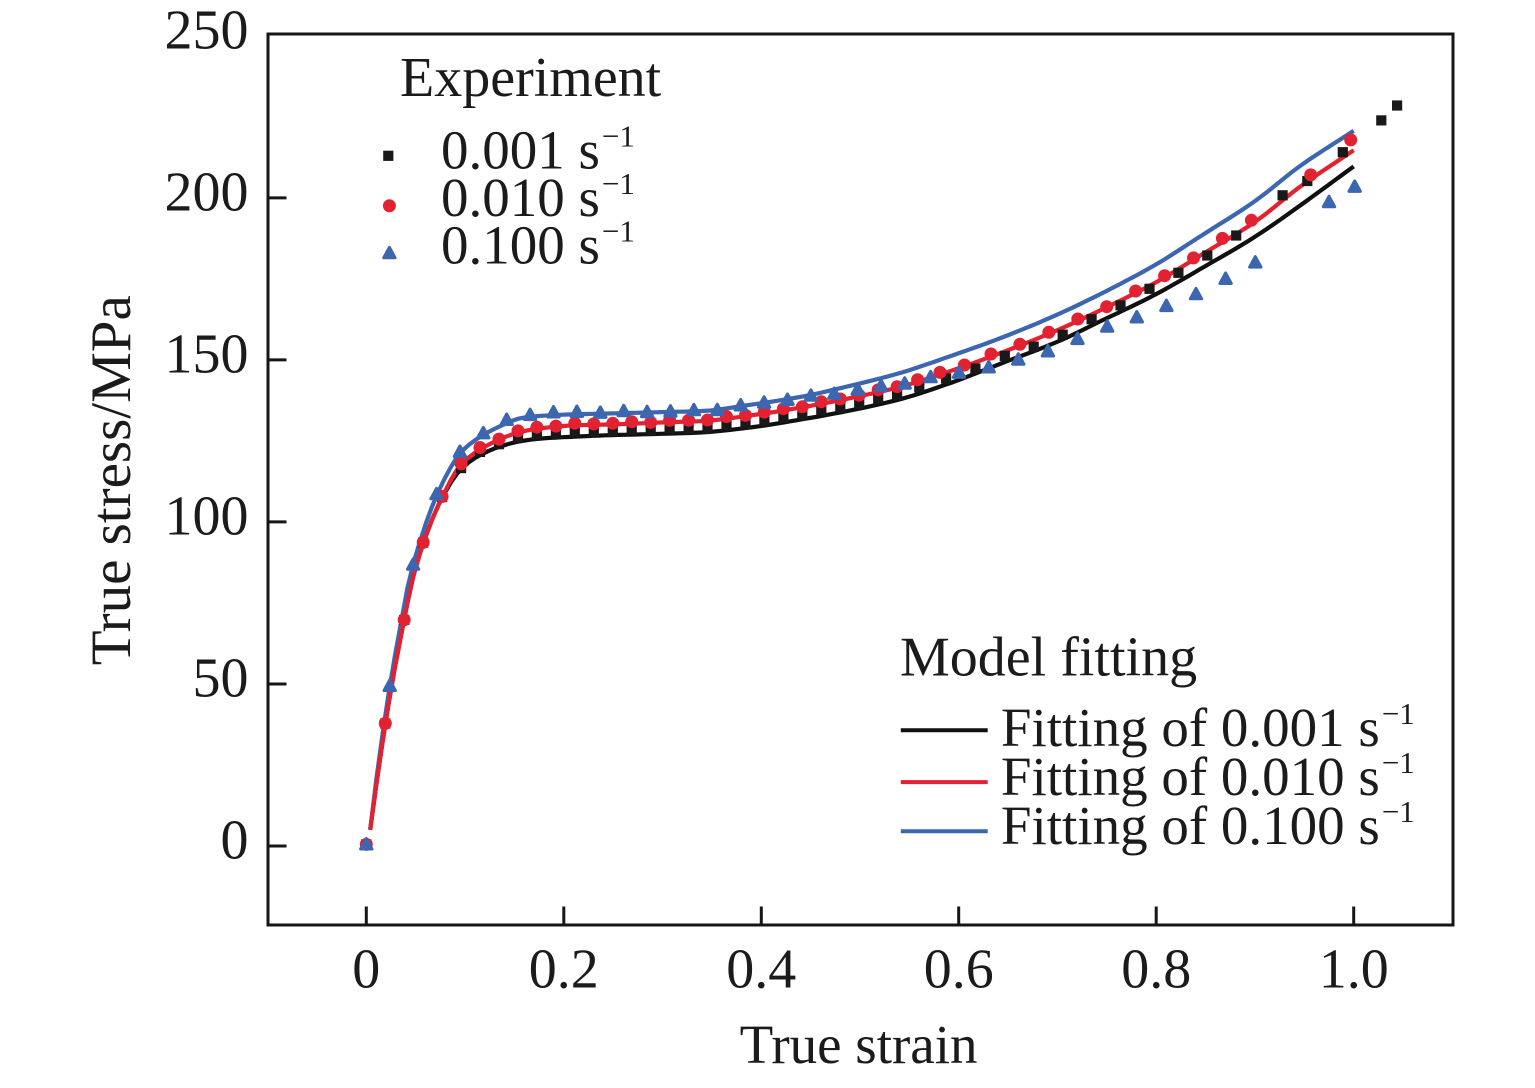  Describe the element at coordinates (1354, 970) in the screenshot. I see `svg-text: 1.0` at that location.